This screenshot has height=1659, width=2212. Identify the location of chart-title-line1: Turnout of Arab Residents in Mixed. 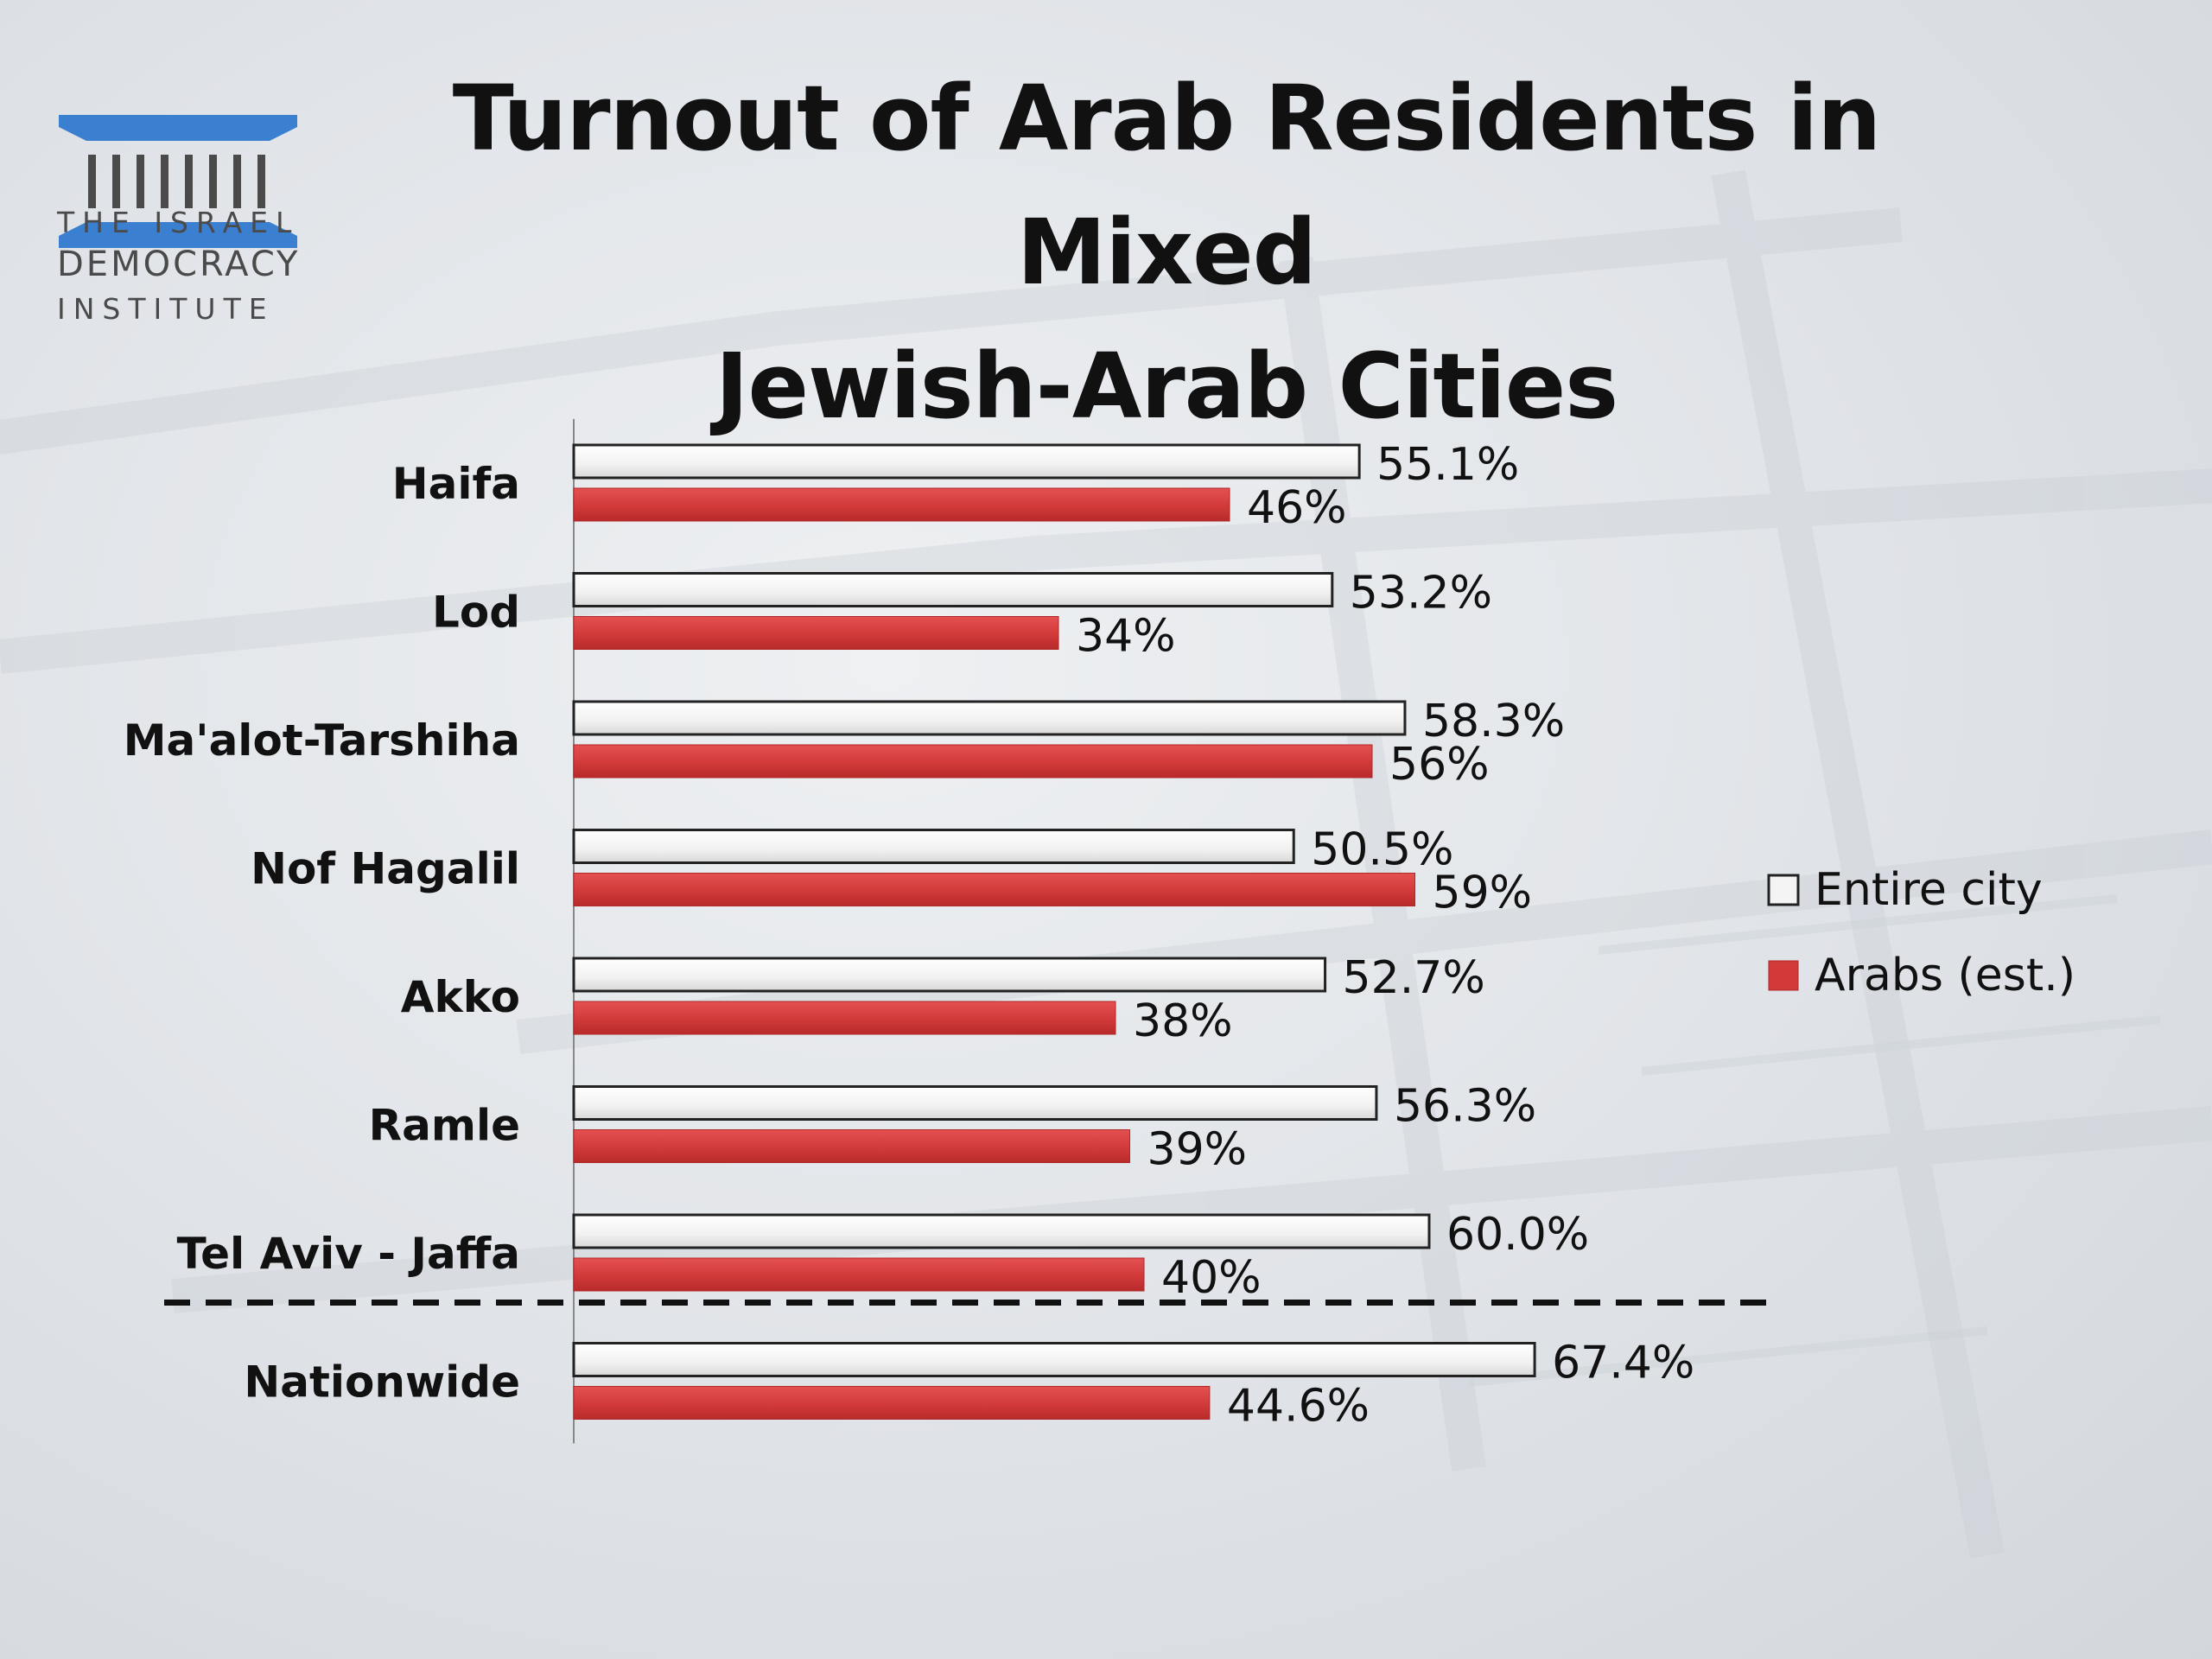
(1167, 185).